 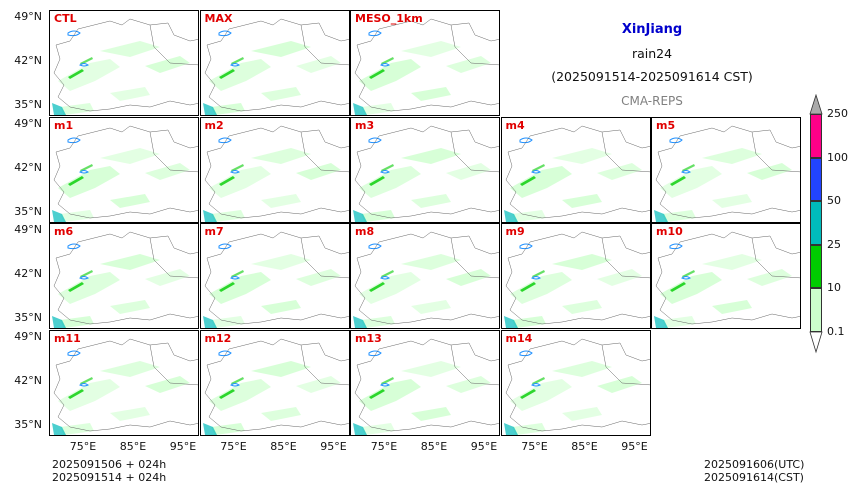 I want to click on ensemble-panel-m4: m4, so click(x=575, y=169).